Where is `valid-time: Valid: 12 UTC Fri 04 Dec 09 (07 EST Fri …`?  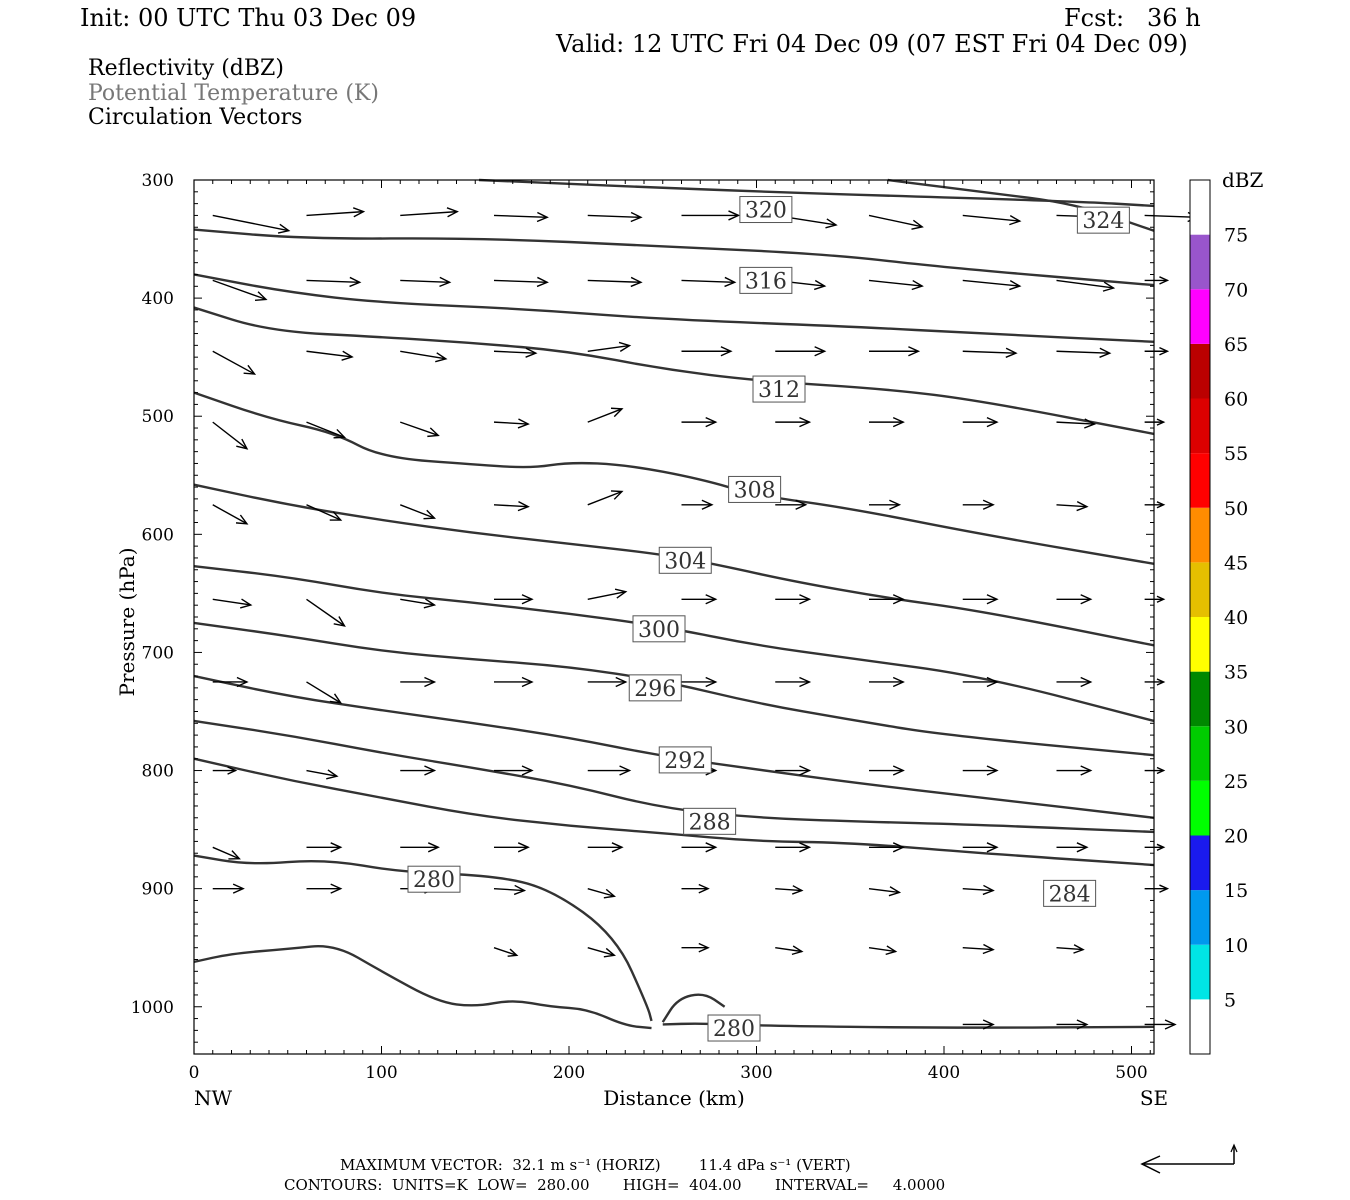 valid-time: Valid: 12 UTC Fri 04 Dec 09 (07 EST Fri … is located at coordinates (872, 44).